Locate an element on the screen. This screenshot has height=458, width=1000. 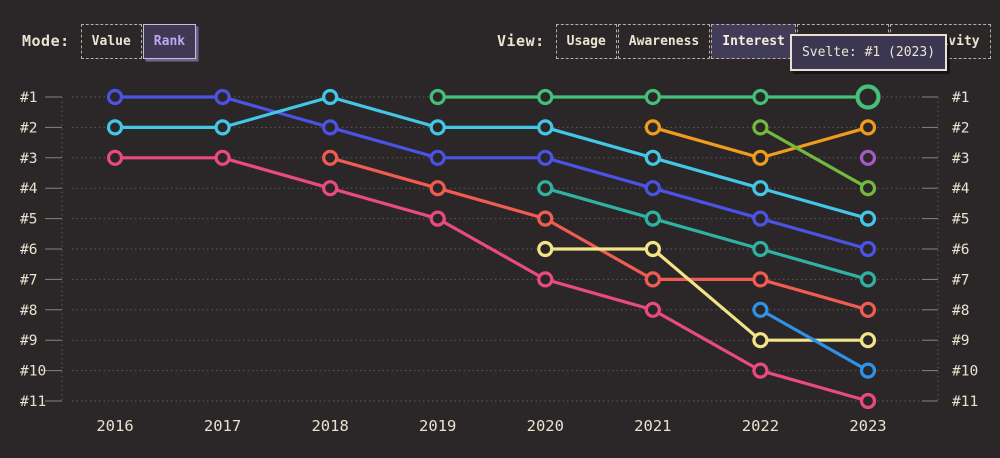
point-amber-orange-2023 is located at coordinates (868, 127).